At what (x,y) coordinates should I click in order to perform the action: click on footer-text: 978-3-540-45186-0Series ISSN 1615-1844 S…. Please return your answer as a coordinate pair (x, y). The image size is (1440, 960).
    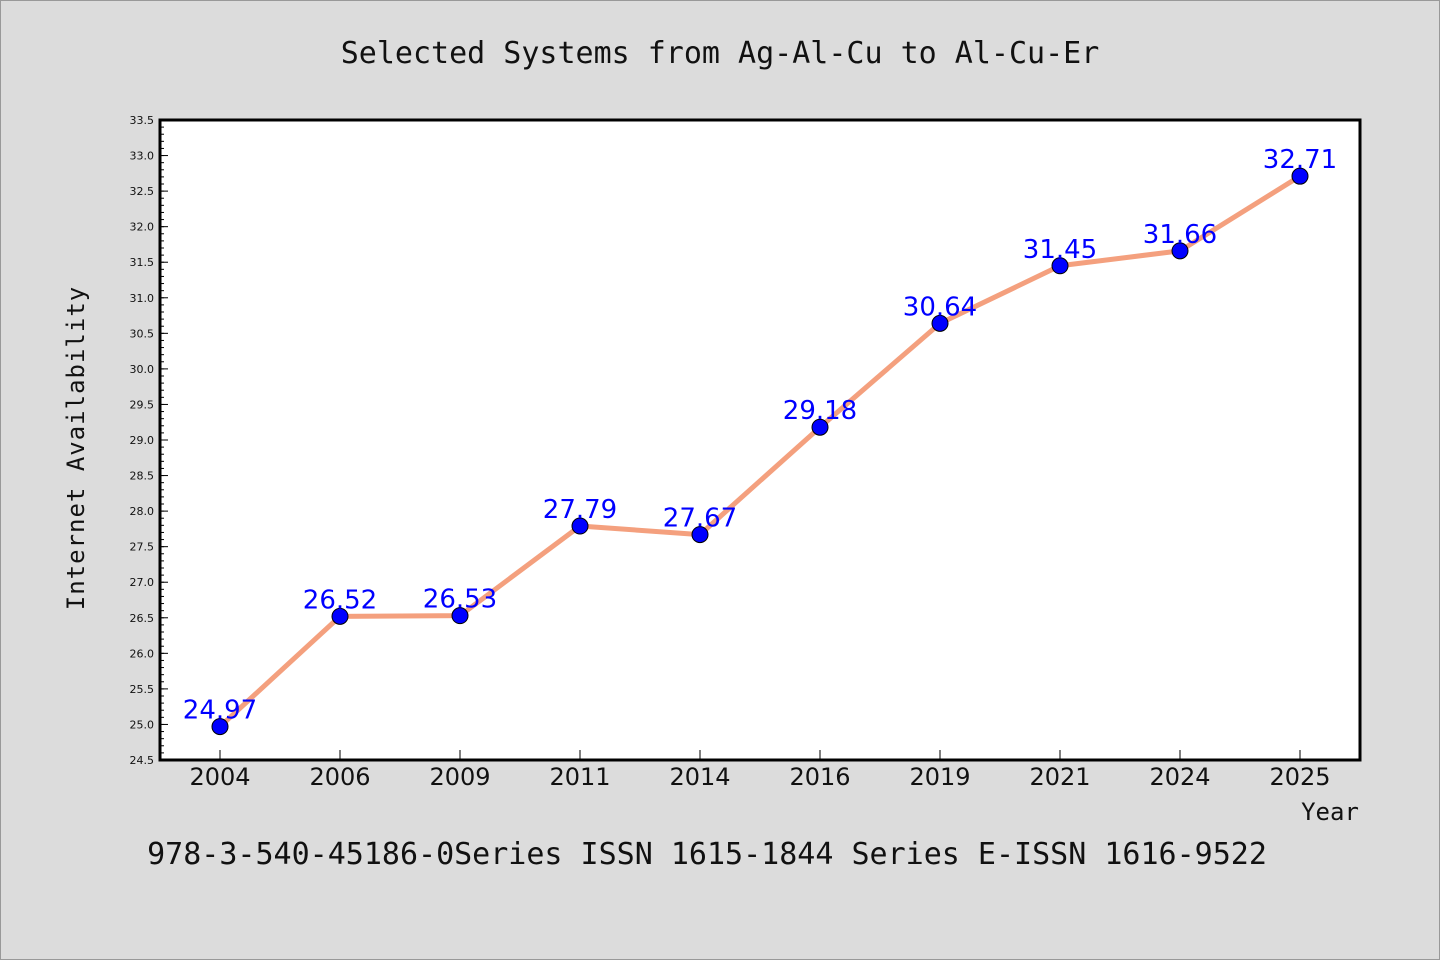
    Looking at the image, I should click on (707, 854).